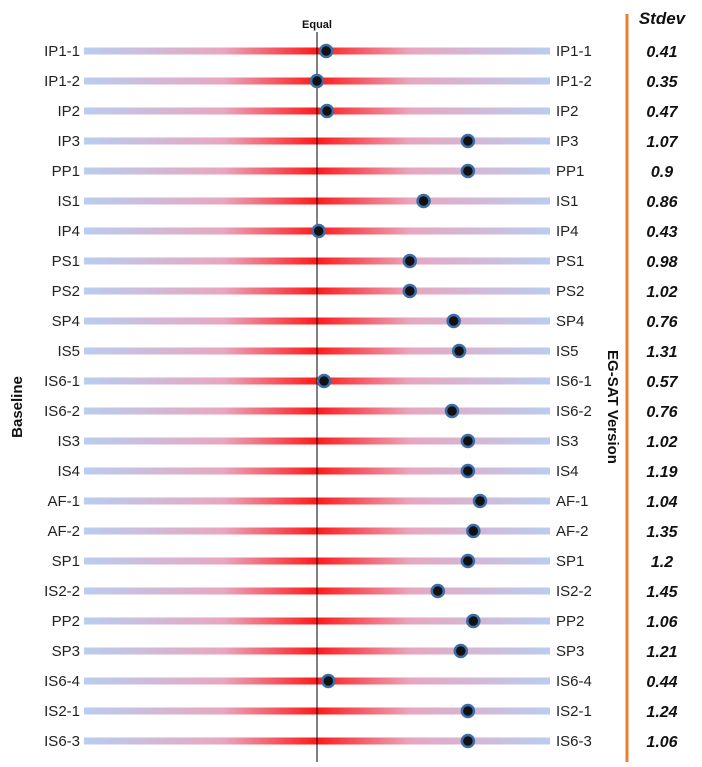 The height and width of the screenshot is (767, 702). I want to click on row-label-left-ps2: PS2, so click(66, 291).